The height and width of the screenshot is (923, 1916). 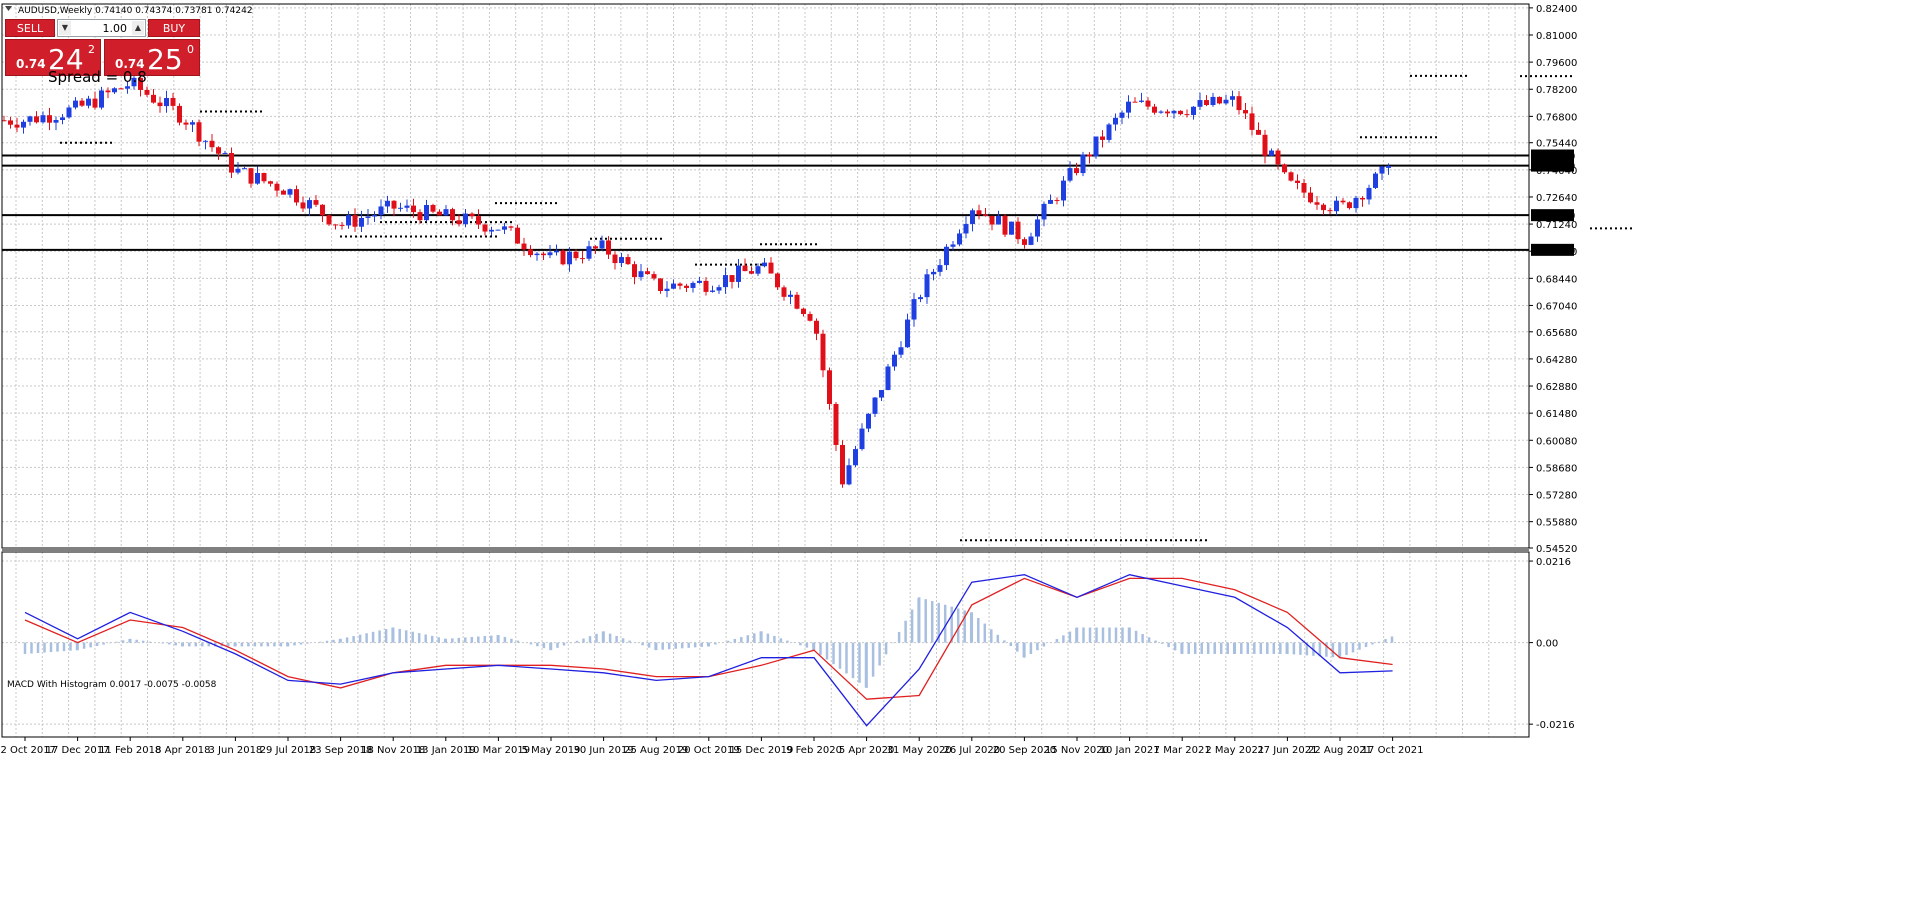 What do you see at coordinates (97, 77) in the screenshot?
I see `spread-label: Spread = 0.8` at bounding box center [97, 77].